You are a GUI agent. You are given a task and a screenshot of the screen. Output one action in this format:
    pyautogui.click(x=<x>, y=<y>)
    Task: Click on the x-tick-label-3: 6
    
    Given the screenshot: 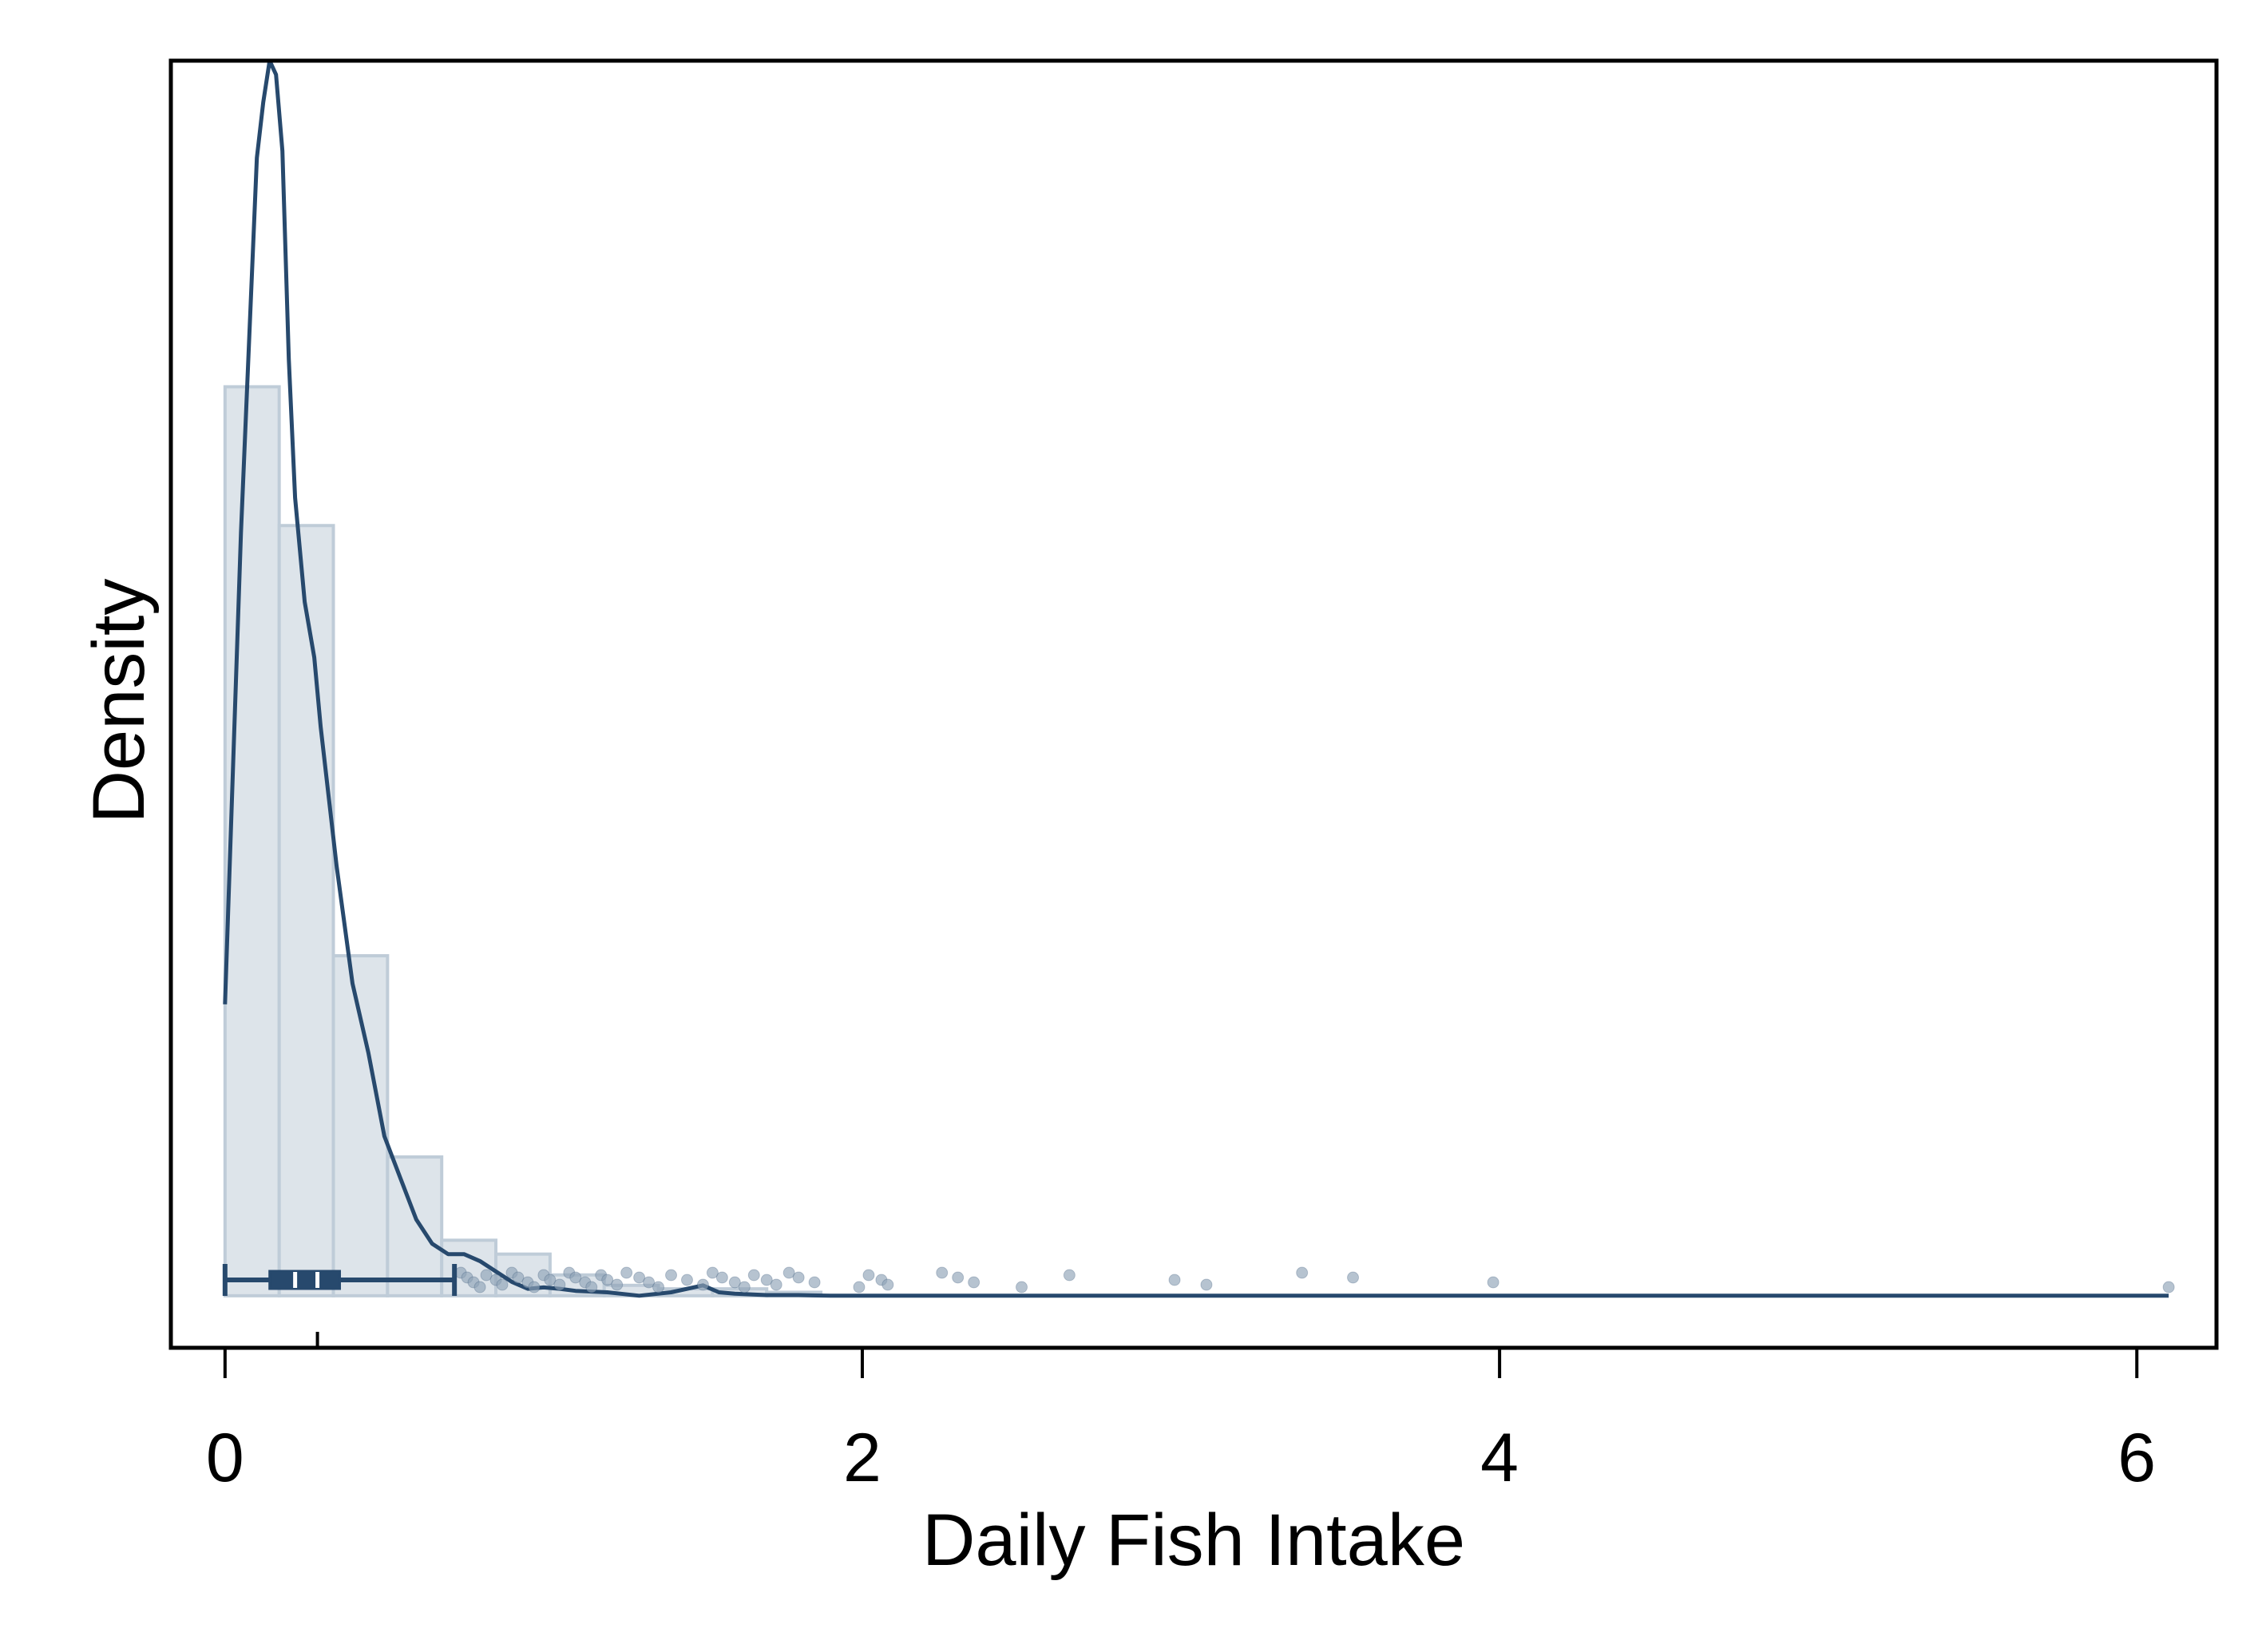 What is the action you would take?
    pyautogui.click(x=2136, y=1458)
    